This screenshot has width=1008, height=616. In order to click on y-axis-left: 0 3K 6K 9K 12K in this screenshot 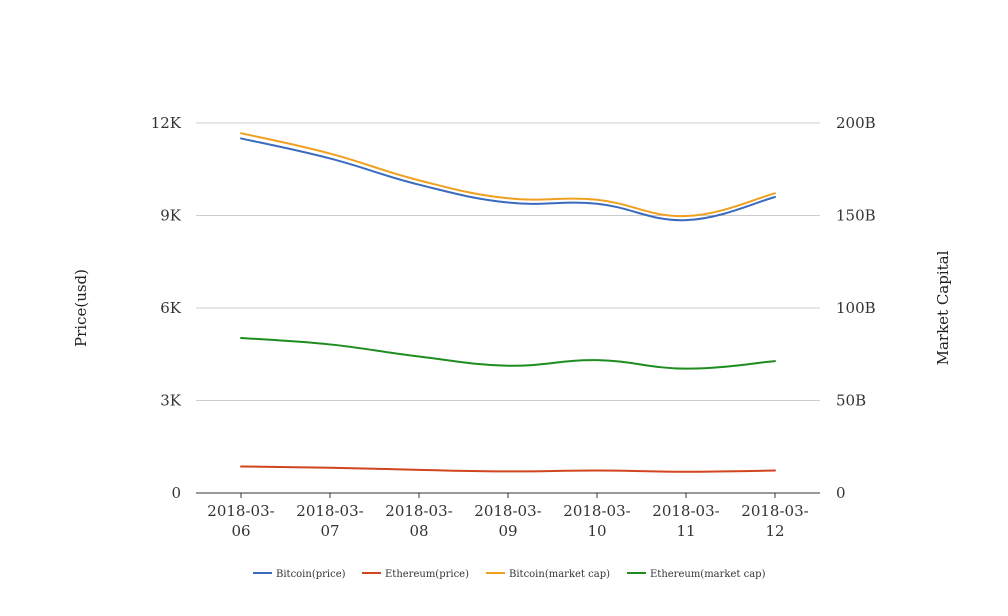, I will do `click(166, 308)`.